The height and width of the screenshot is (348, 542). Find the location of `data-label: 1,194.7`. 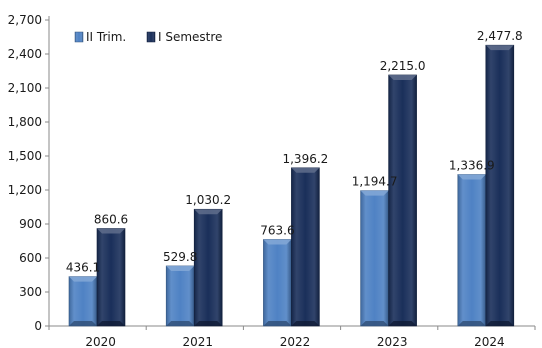

data-label: 1,194.7 is located at coordinates (375, 182).